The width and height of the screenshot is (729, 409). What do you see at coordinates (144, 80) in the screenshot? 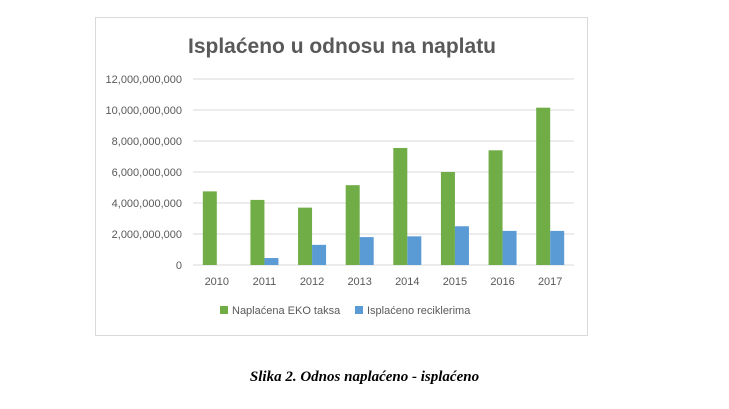
I see `y-tick-label: 12,000,000,000` at bounding box center [144, 80].